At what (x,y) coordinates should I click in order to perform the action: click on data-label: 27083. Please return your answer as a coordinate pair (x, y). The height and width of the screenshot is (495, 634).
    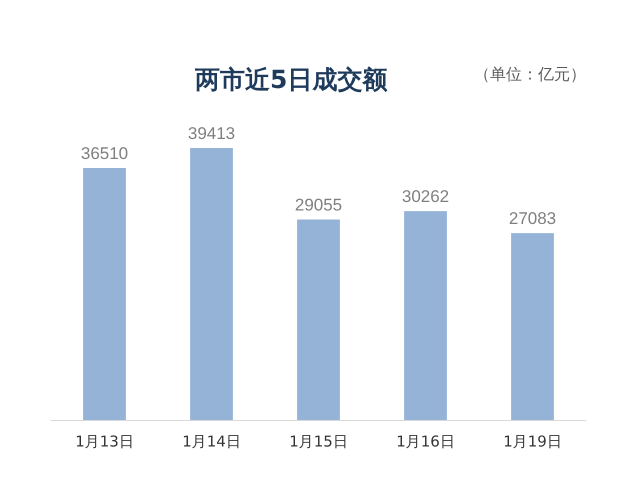
    Looking at the image, I should click on (532, 218).